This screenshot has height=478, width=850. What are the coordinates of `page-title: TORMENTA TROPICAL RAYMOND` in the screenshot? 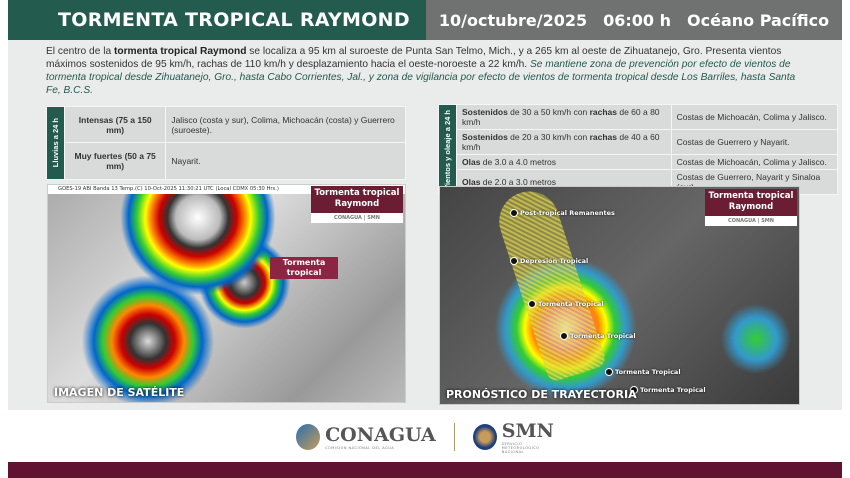 It's located at (234, 20).